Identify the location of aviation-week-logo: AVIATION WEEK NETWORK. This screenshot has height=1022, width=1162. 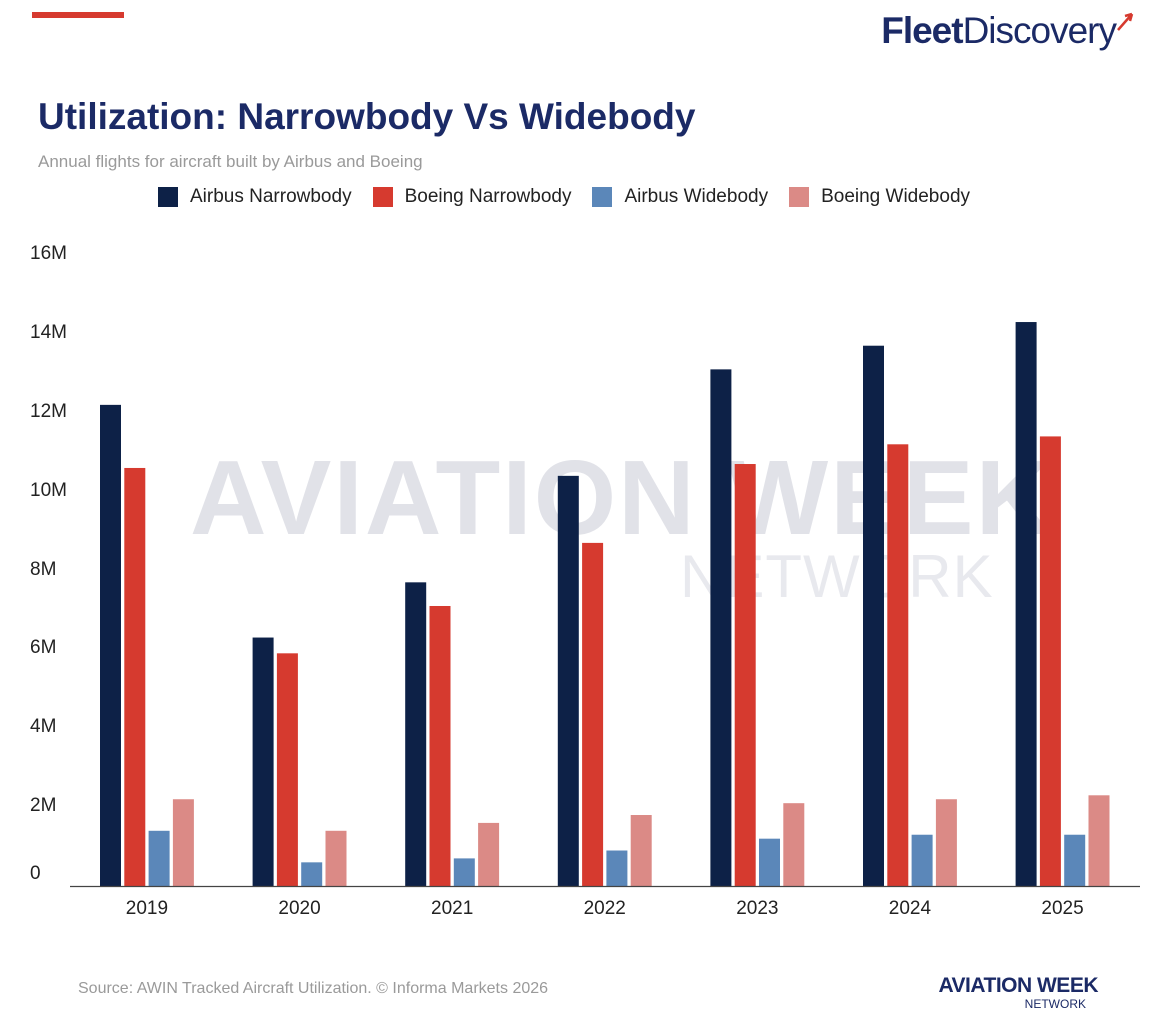
(1018, 992).